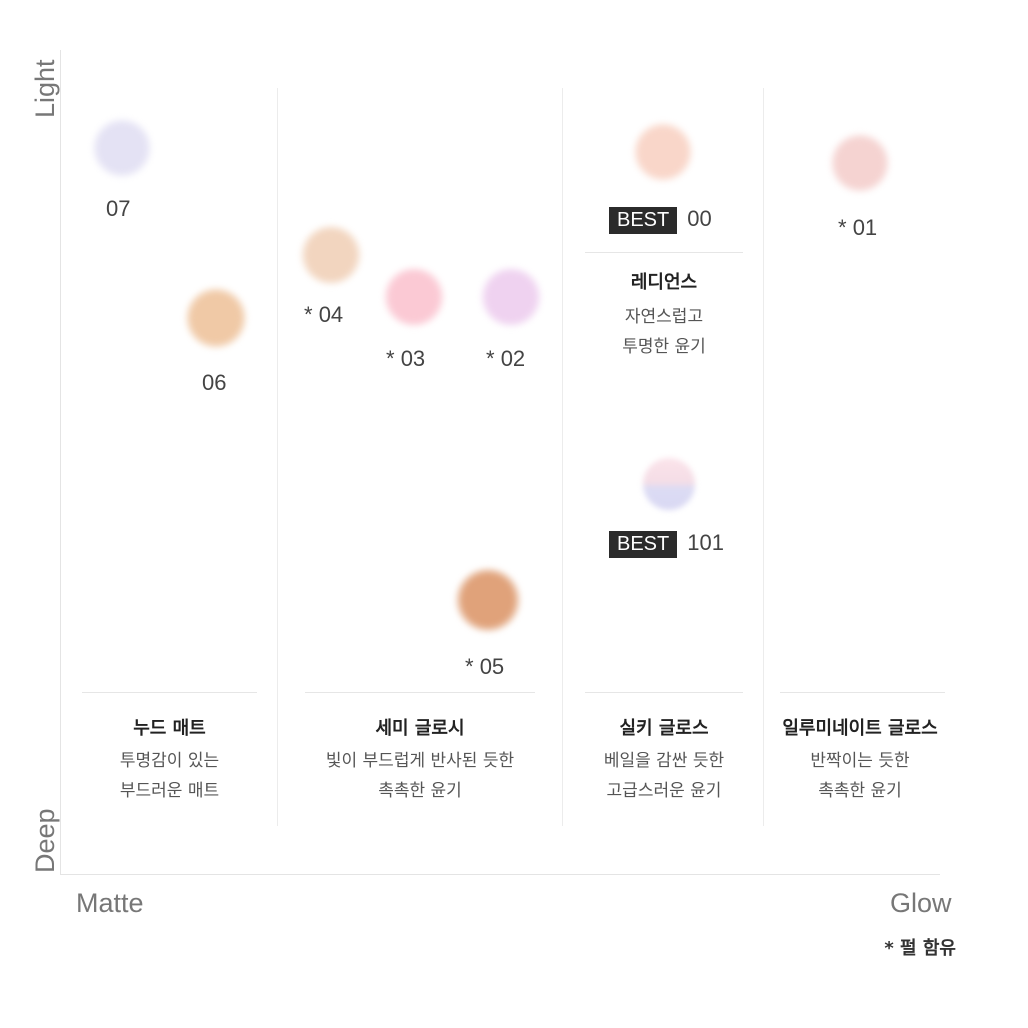  I want to click on category-desc-illuminate-gloss: 반짝이는 듯한 촉촉한 윤기, so click(860, 776).